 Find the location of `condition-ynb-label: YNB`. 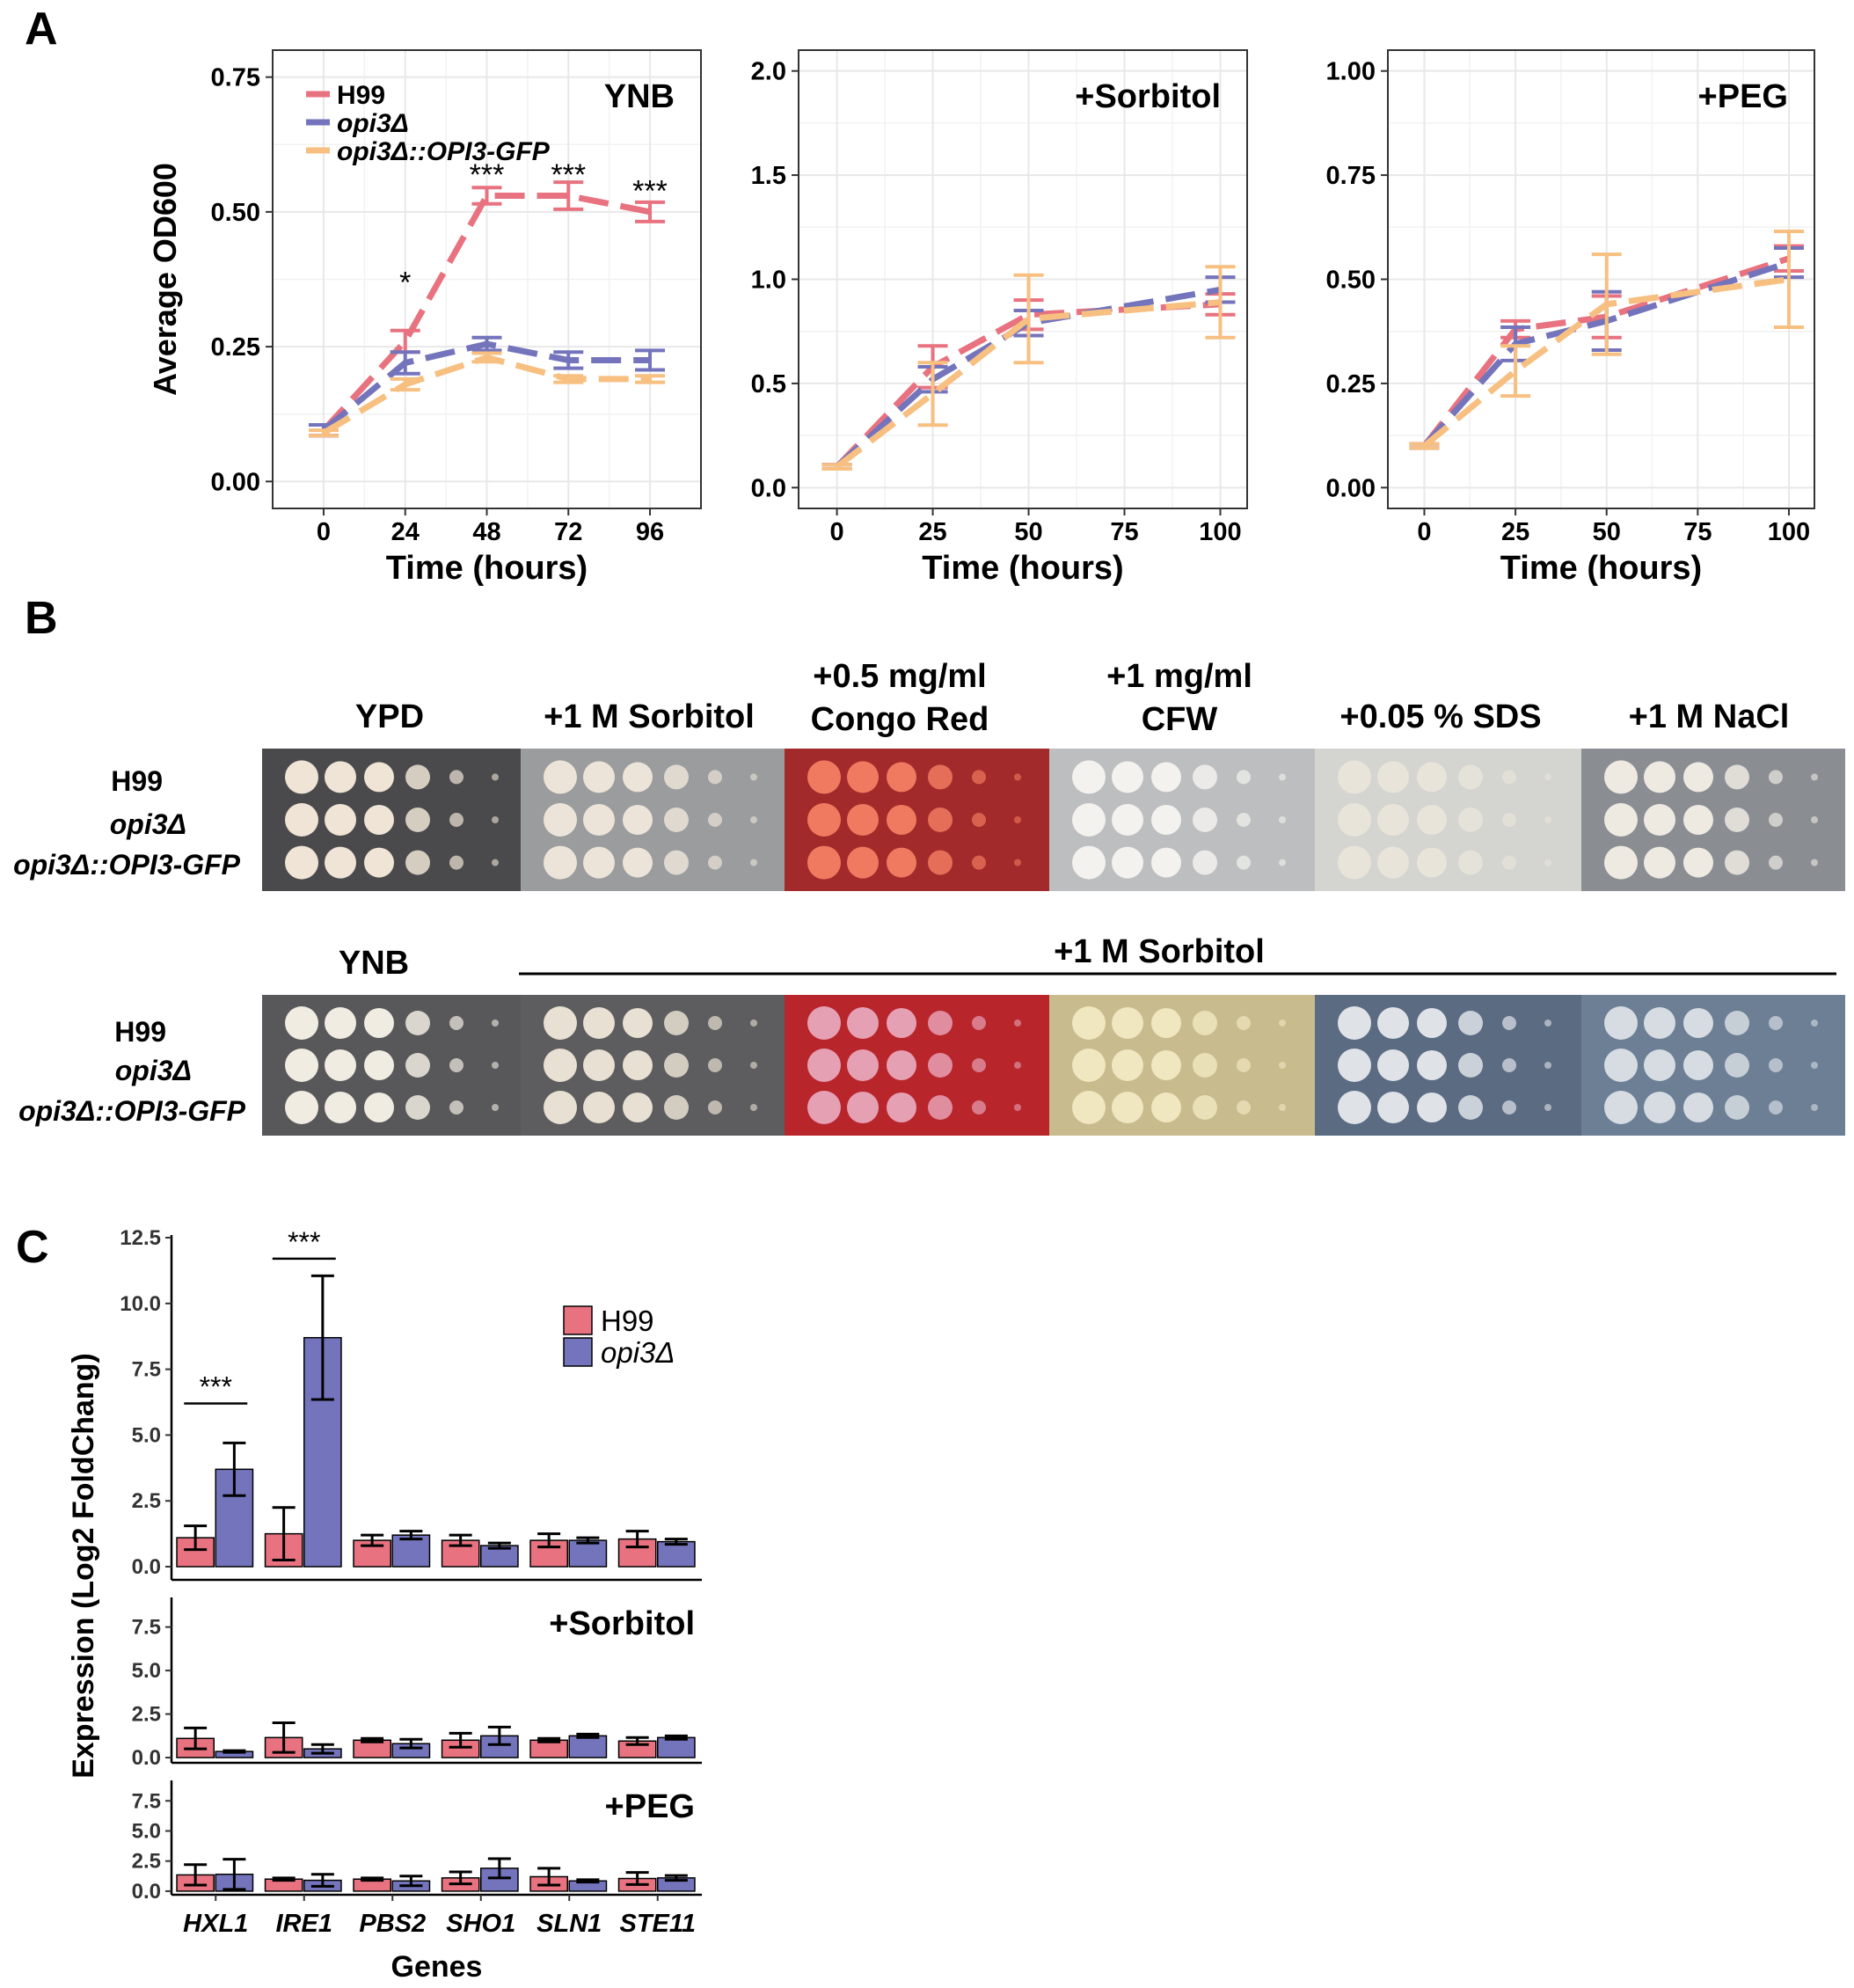

condition-ynb-label: YNB is located at coordinates (374, 963).